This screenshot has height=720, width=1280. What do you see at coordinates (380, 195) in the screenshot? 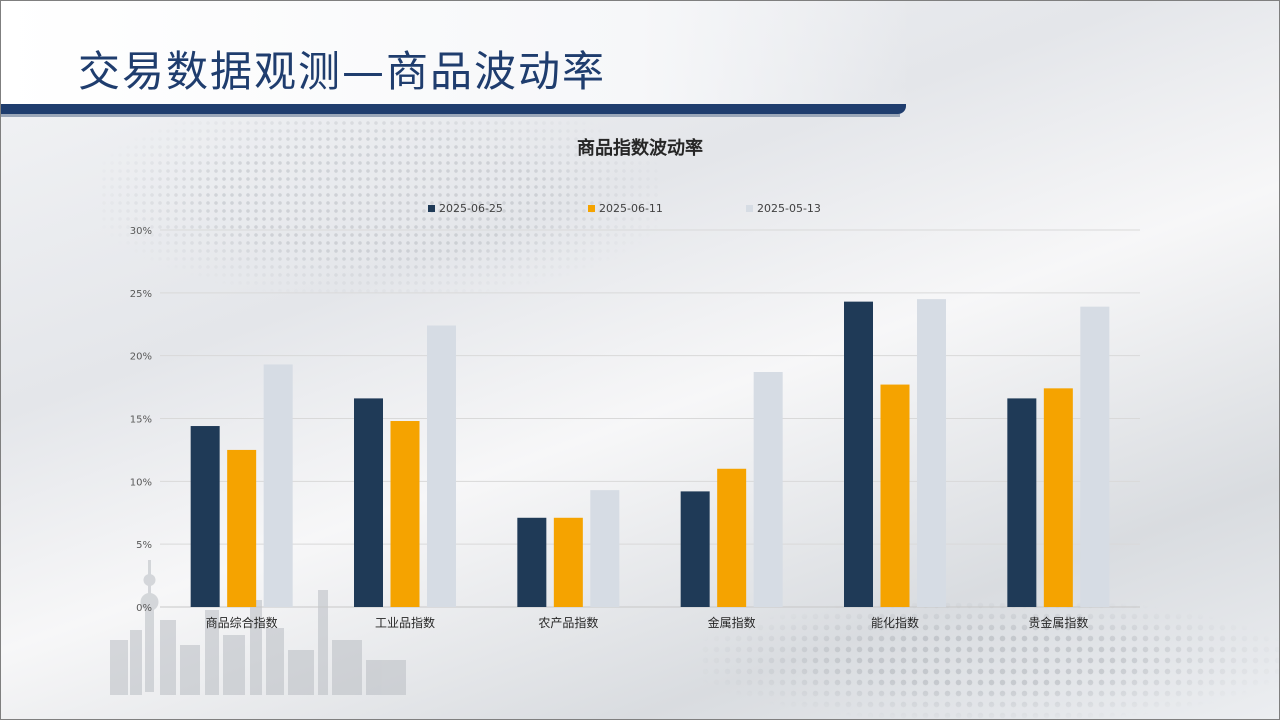
I see `world-map-dots-decoration` at bounding box center [380, 195].